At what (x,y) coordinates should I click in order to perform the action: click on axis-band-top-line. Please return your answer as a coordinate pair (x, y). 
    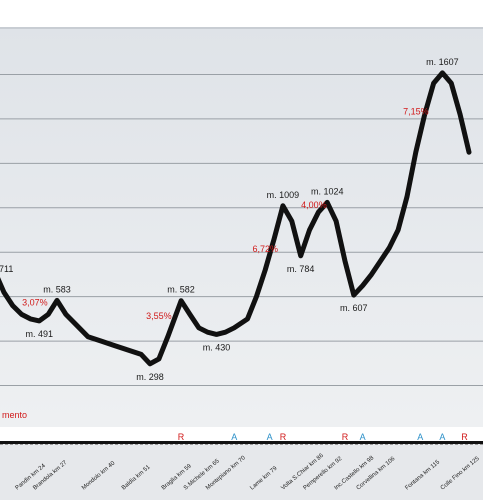
    Looking at the image, I should click on (241, 442).